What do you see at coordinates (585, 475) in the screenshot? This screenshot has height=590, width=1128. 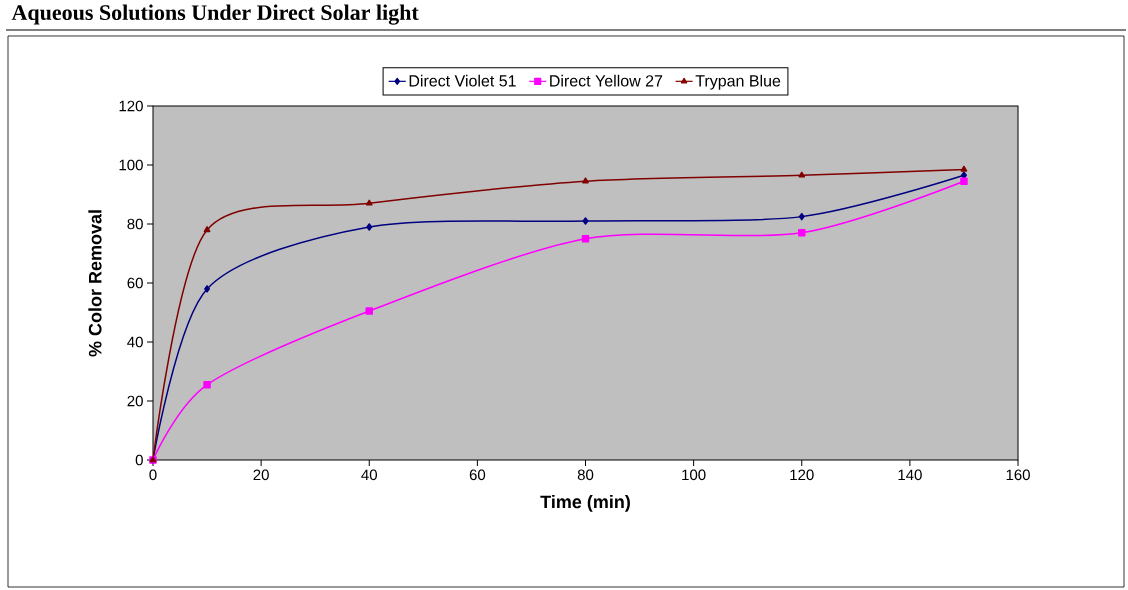 I see `x-tick-label: 80` at bounding box center [585, 475].